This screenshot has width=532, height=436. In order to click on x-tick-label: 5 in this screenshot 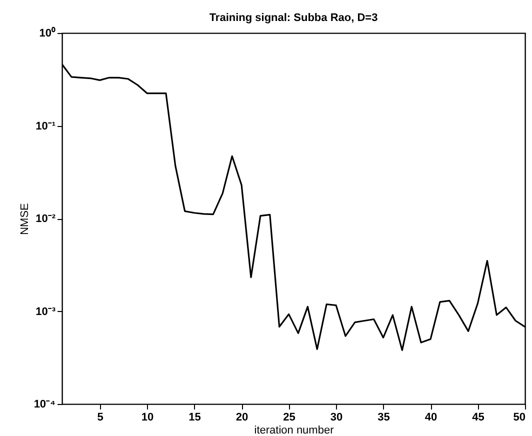, I will do `click(100, 418)`.